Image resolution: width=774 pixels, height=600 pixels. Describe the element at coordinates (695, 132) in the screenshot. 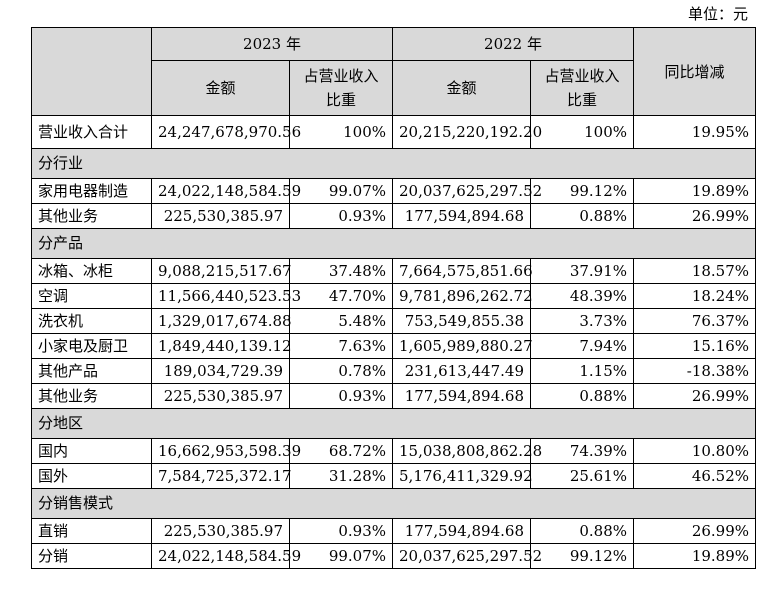

I see `yoy-cell: 19.95%` at that location.